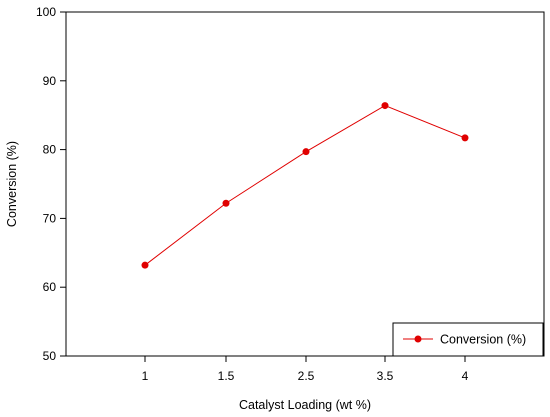 This screenshot has width=550, height=417. I want to click on legend: Conversion (%), so click(468, 339).